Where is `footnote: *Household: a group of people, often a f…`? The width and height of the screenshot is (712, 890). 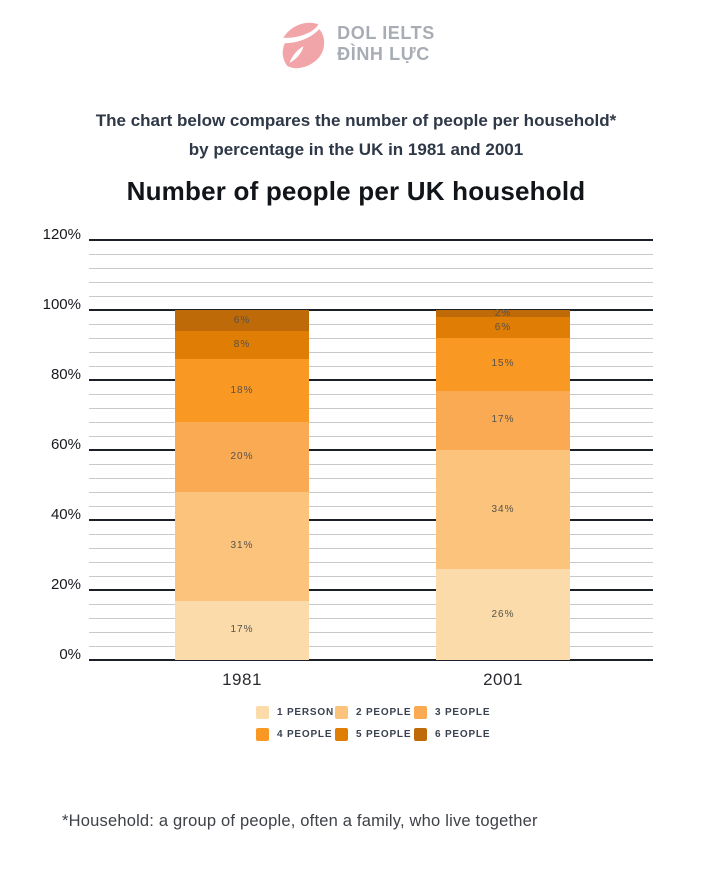 footnote: *Household: a group of people, often a f… is located at coordinates (300, 821).